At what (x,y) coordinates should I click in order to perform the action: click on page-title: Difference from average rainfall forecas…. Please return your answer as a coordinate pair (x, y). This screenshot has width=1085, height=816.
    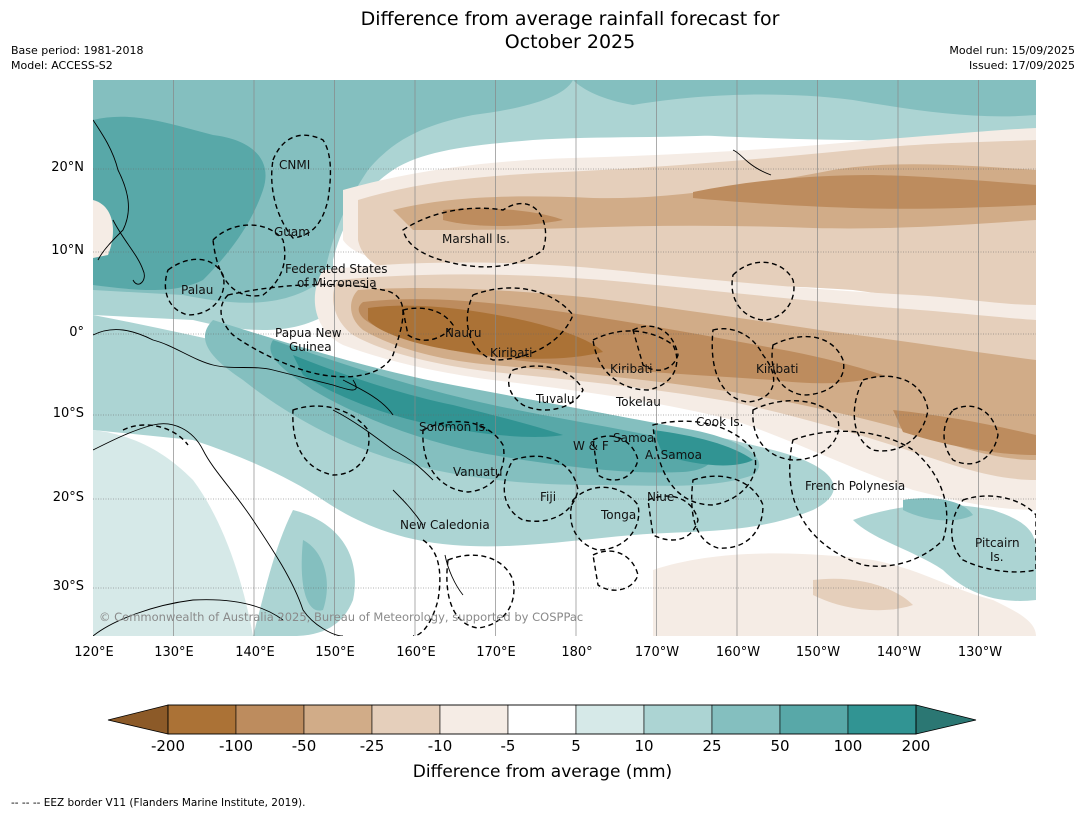
    Looking at the image, I should click on (542, 31).